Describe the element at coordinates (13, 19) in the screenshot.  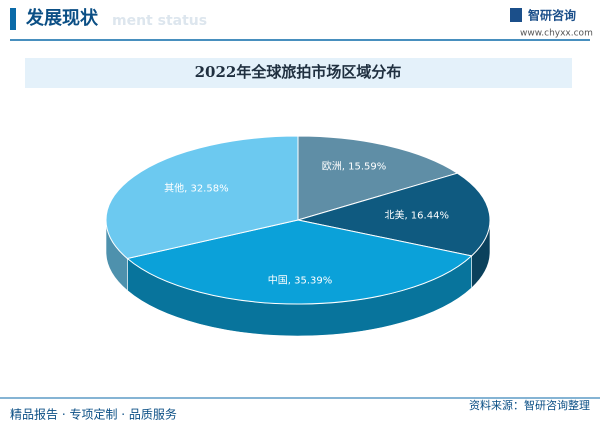
I see `accent` at that location.